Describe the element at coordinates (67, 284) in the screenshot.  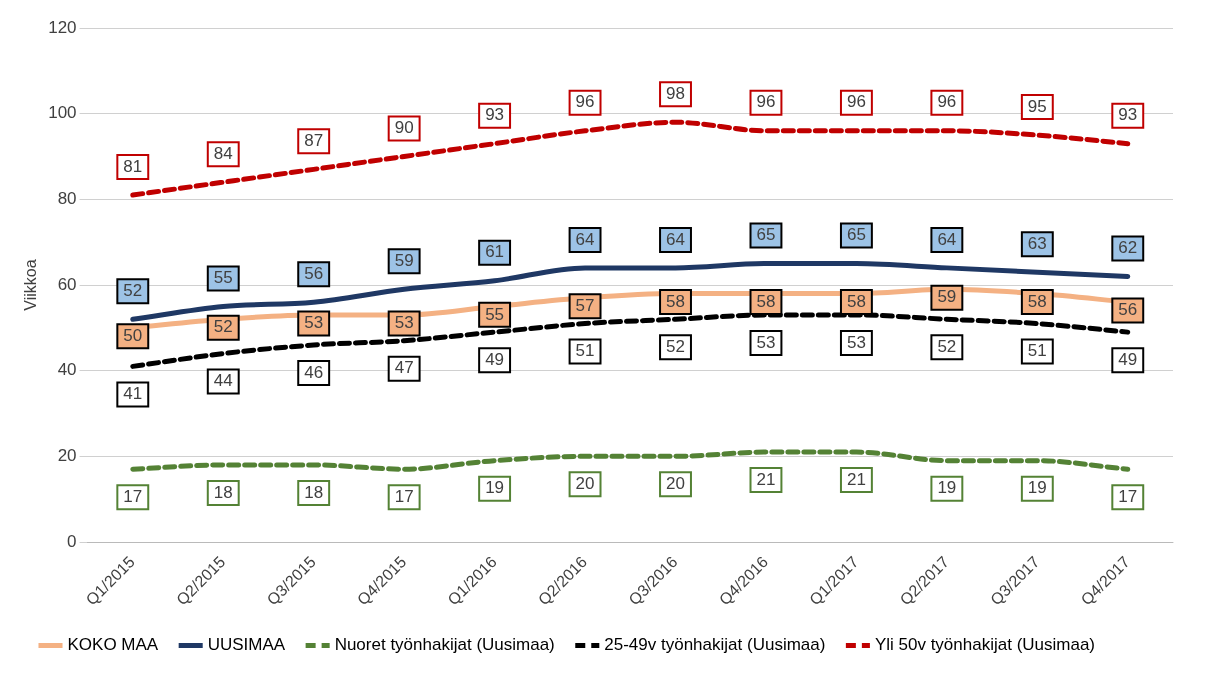
I see `y-tick-label: 60` at that location.